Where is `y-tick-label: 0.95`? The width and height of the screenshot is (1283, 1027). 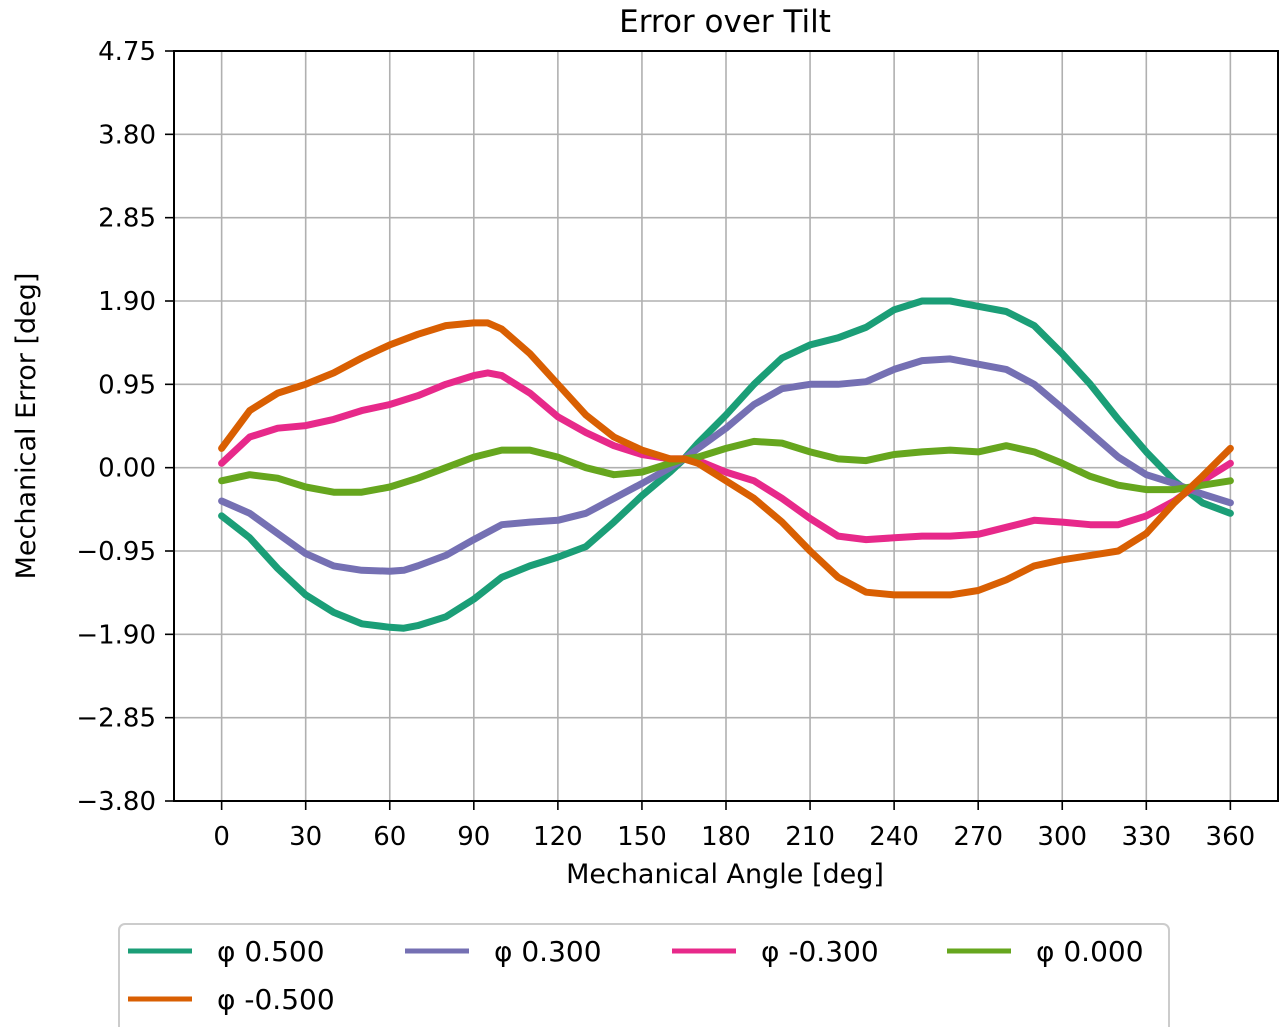 y-tick-label: 0.95 is located at coordinates (127, 385).